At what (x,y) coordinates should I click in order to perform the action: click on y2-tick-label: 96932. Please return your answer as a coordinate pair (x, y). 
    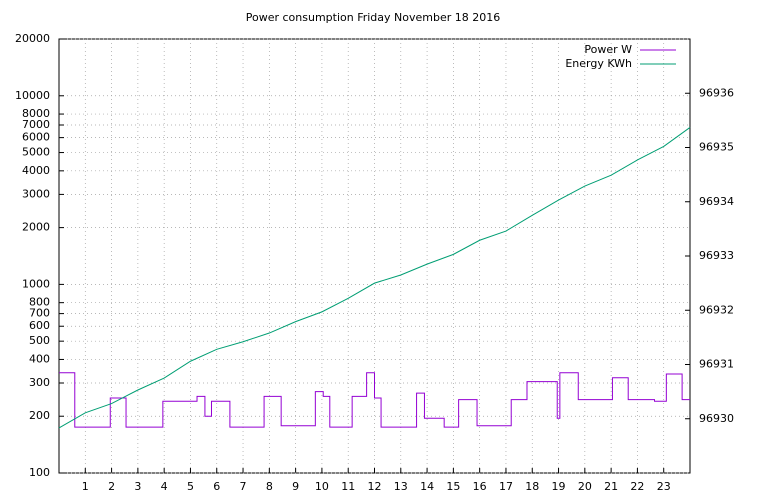
    Looking at the image, I should click on (716, 309).